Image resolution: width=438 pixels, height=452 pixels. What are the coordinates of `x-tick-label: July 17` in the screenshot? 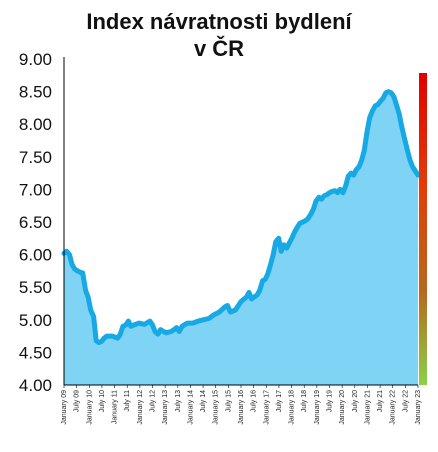 It's located at (279, 401).